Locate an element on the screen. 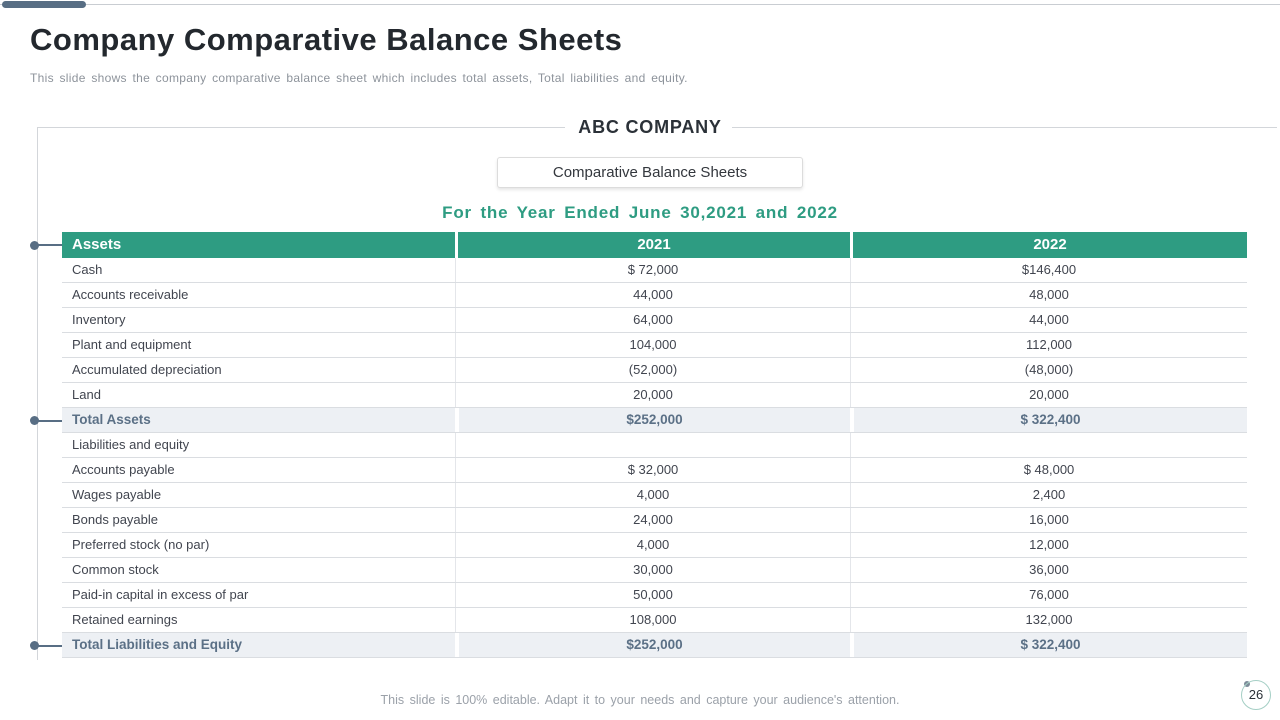 Image resolution: width=1280 pixels, height=720 pixels. value-2021: 108,000 is located at coordinates (652, 620).